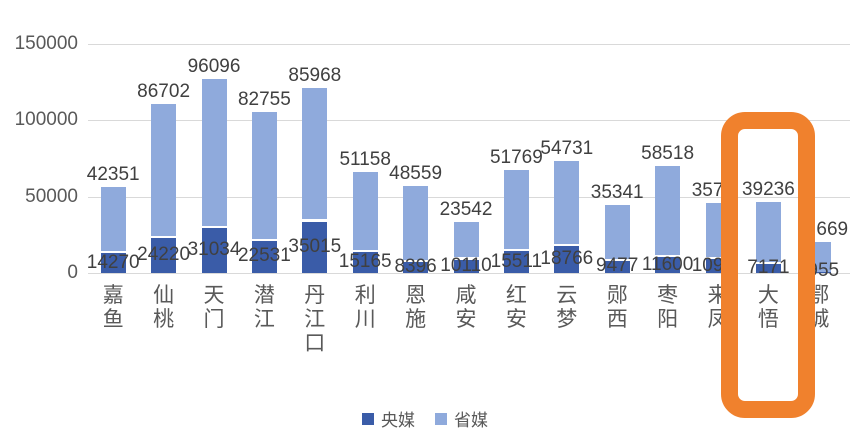 The height and width of the screenshot is (447, 850). I want to click on category-label: 咸安, so click(466, 308).